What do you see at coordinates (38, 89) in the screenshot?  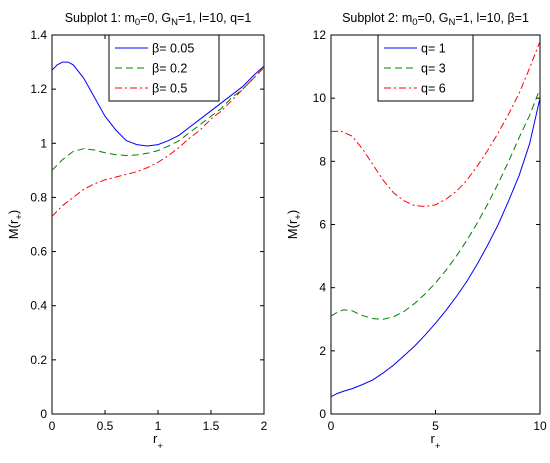 I see `y-tick-label: 1.2` at bounding box center [38, 89].